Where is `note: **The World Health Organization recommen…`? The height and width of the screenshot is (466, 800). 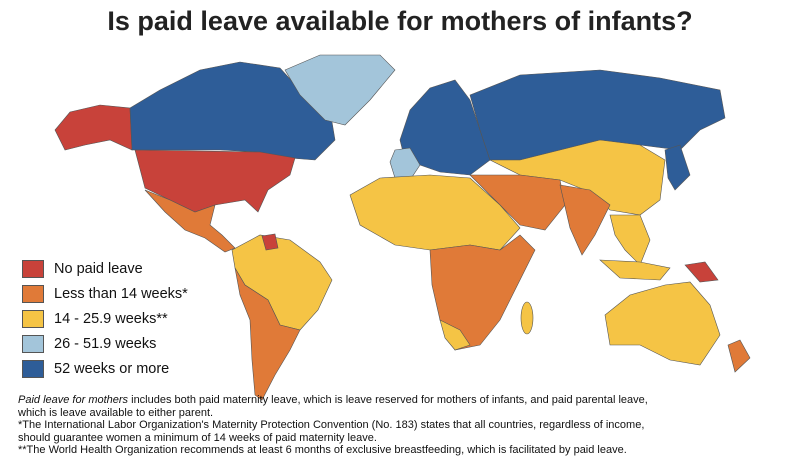
note: **The World Health Organization recommen… is located at coordinates (338, 450).